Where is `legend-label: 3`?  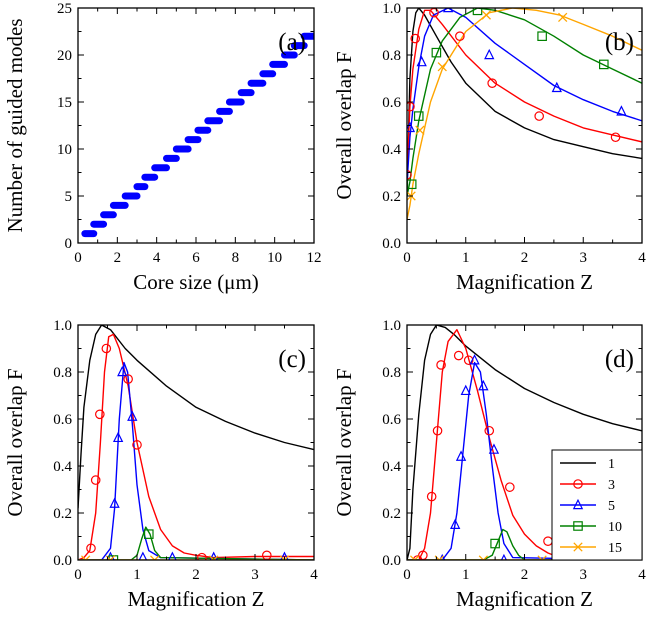 legend-label: 3 is located at coordinates (611, 485).